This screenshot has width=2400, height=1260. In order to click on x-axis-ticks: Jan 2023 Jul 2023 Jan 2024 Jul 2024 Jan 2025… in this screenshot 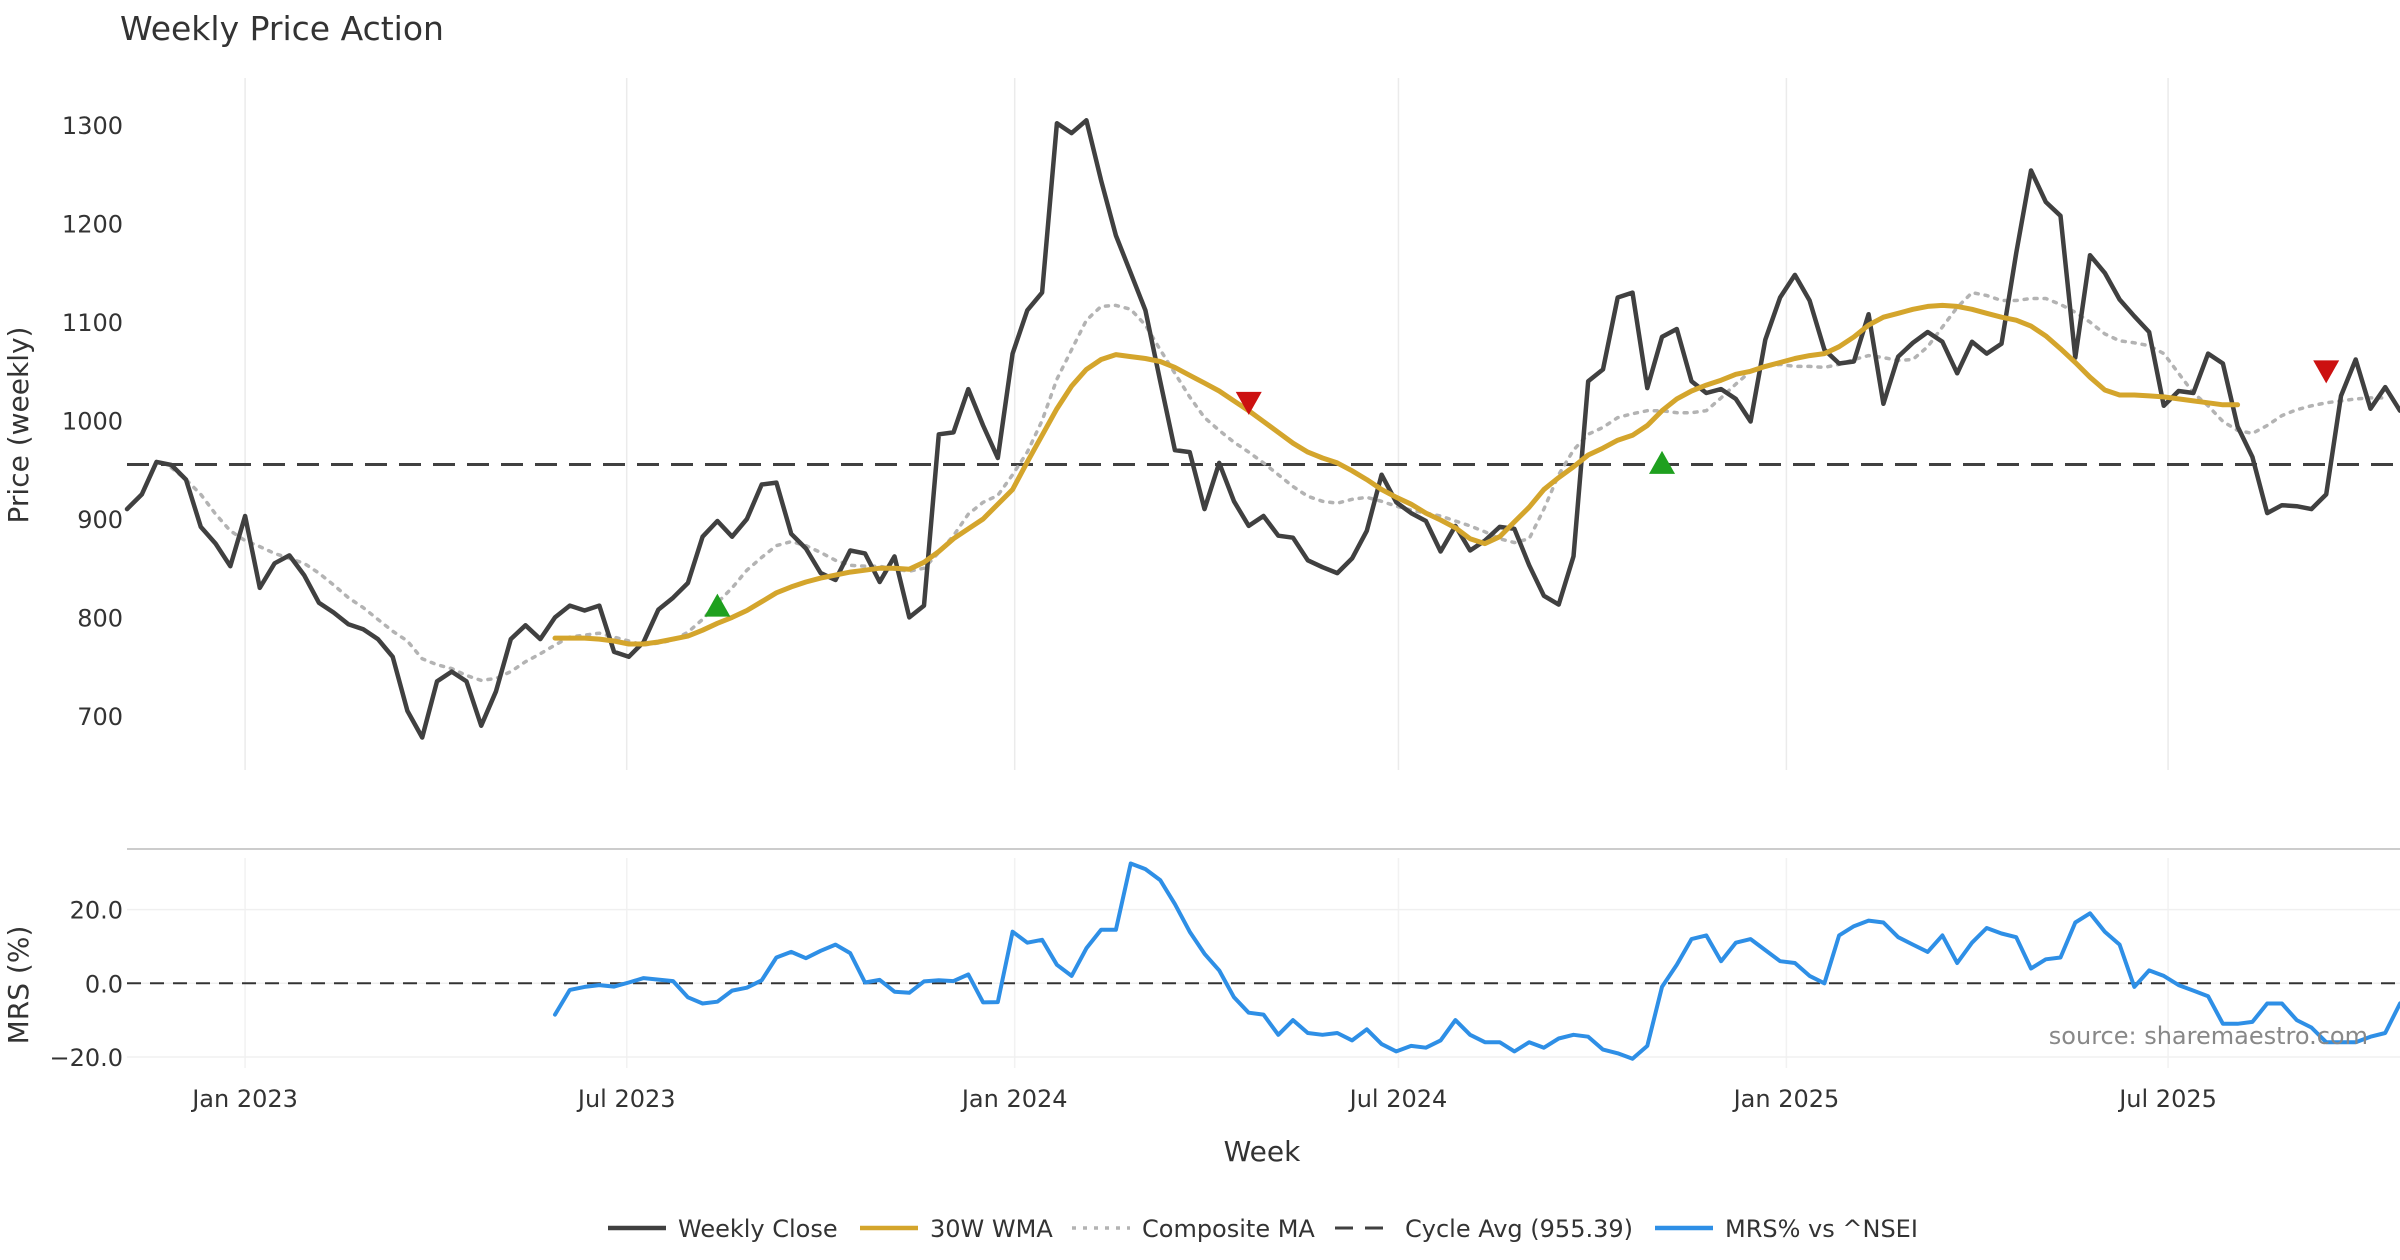, I will do `click(1203, 1099)`.